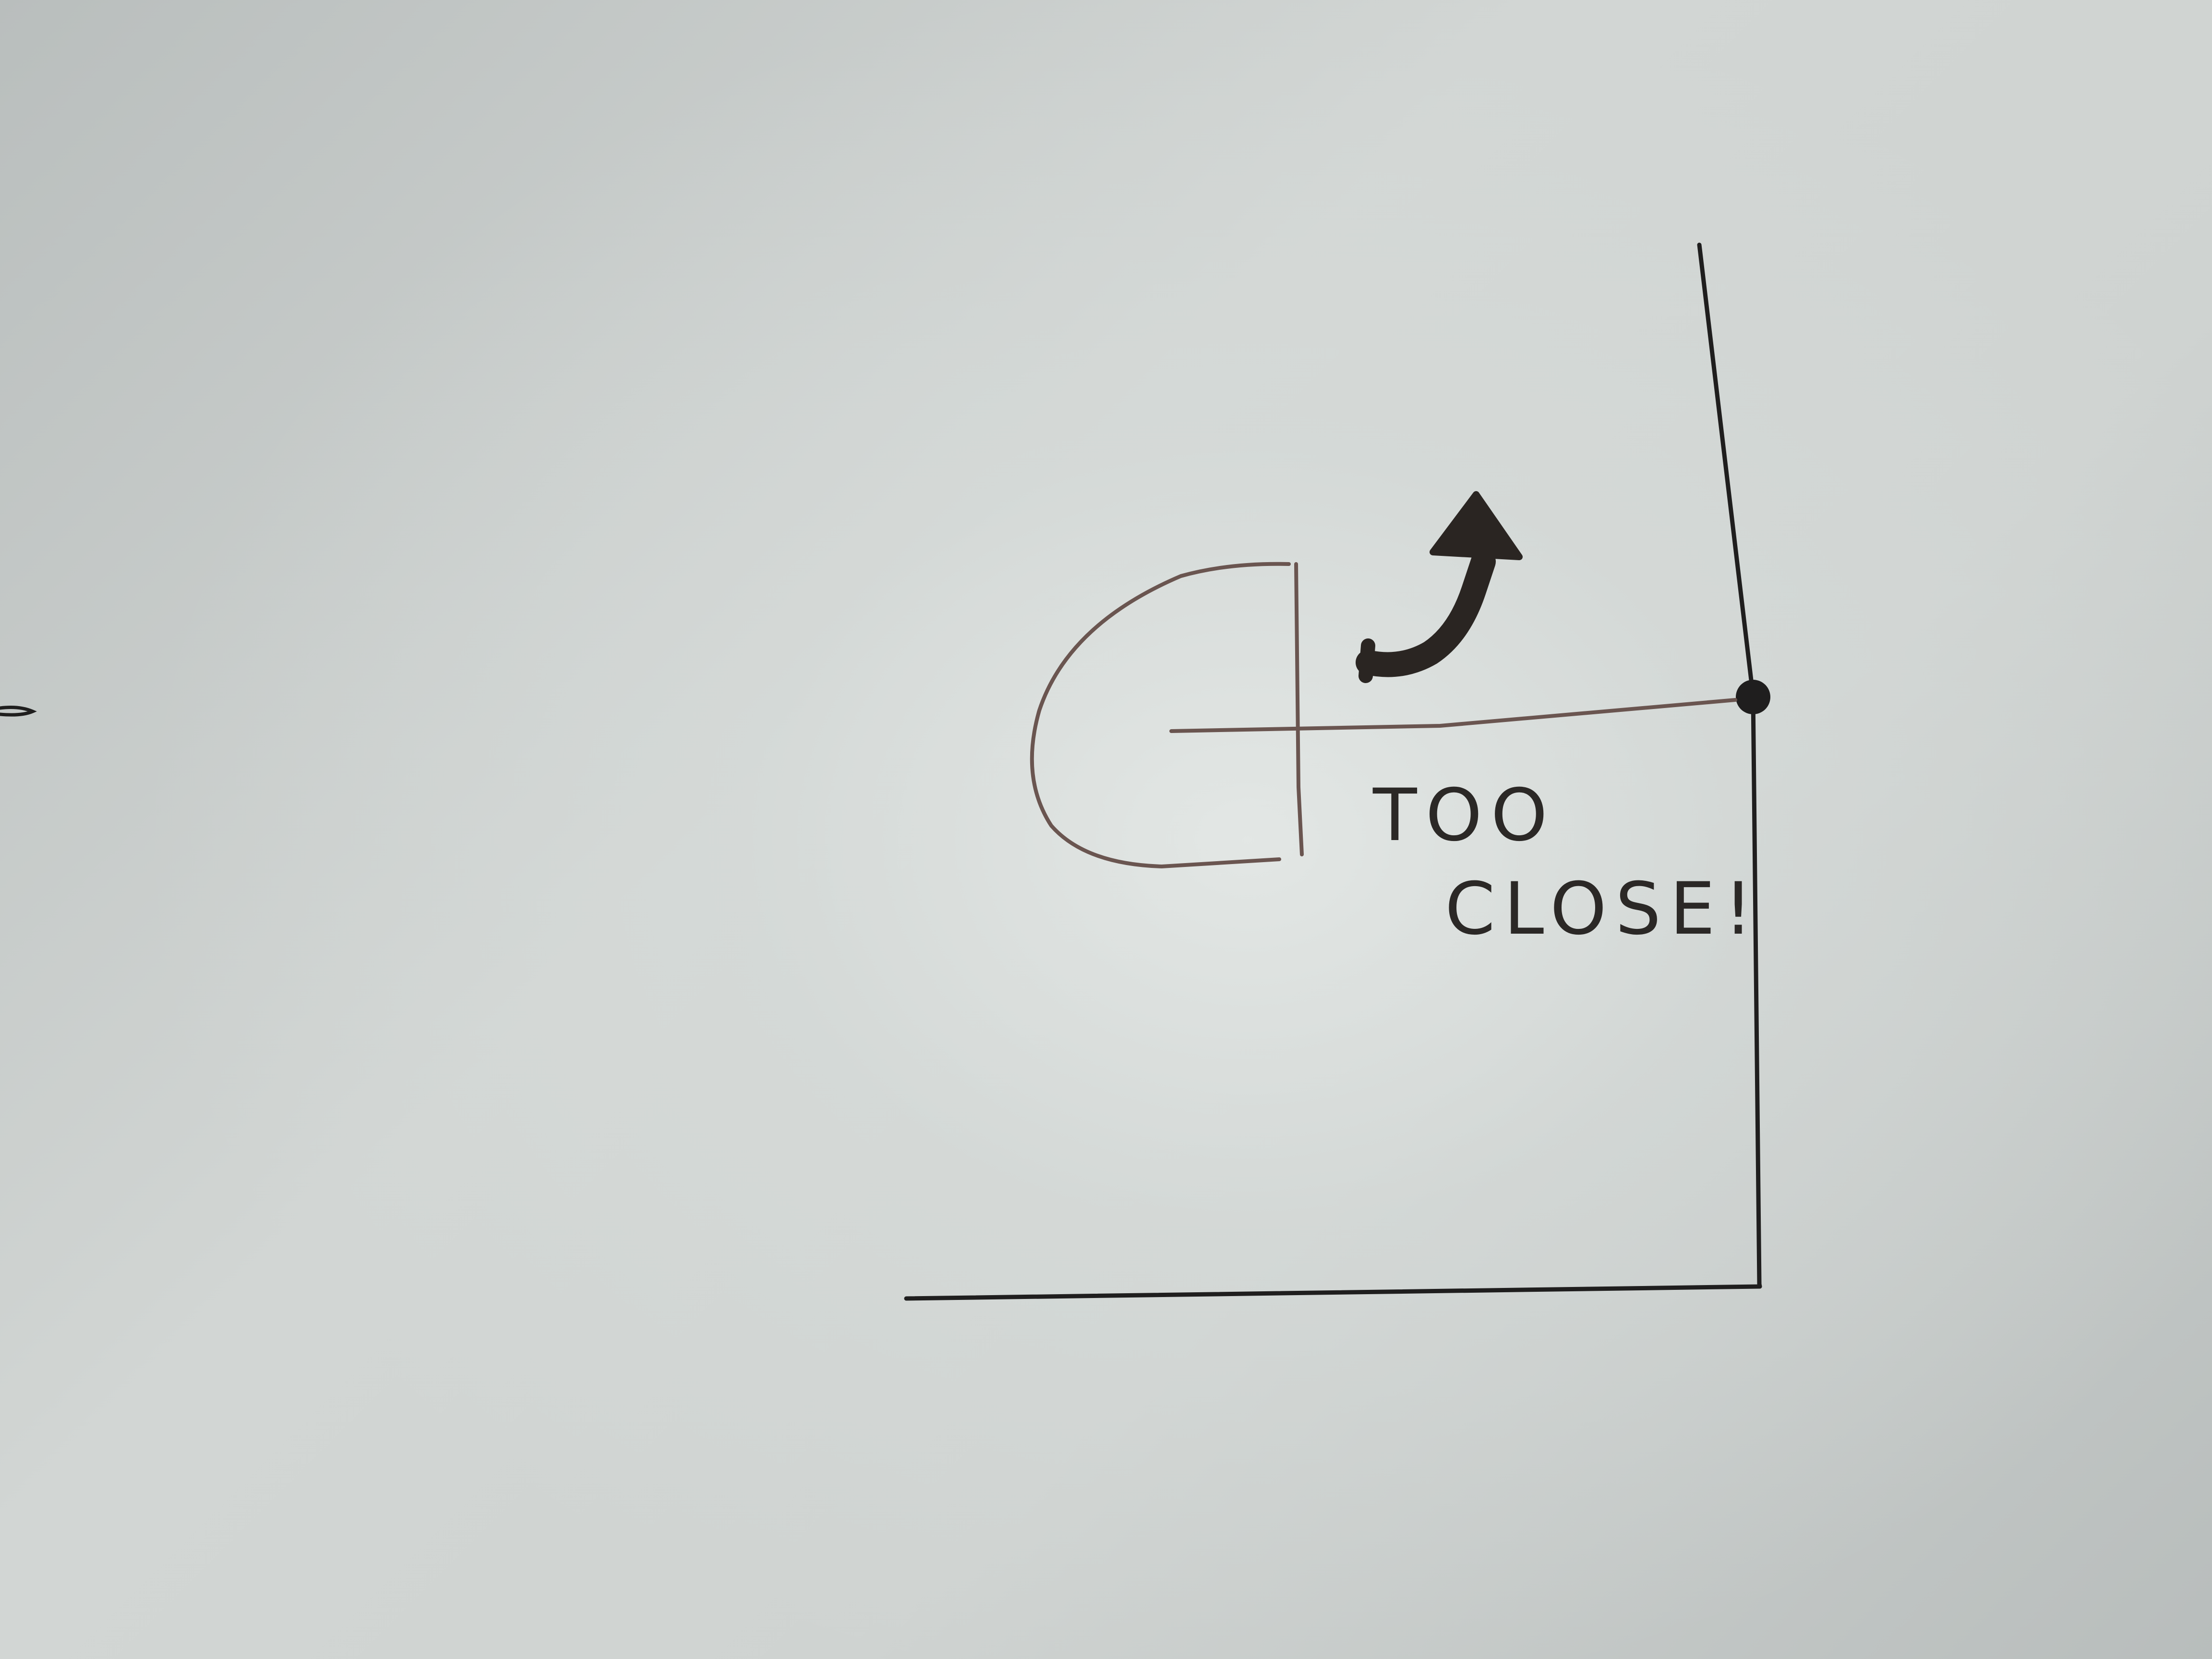  What do you see at coordinates (1426, 613) in the screenshot?
I see `curved-arrow-shaft` at bounding box center [1426, 613].